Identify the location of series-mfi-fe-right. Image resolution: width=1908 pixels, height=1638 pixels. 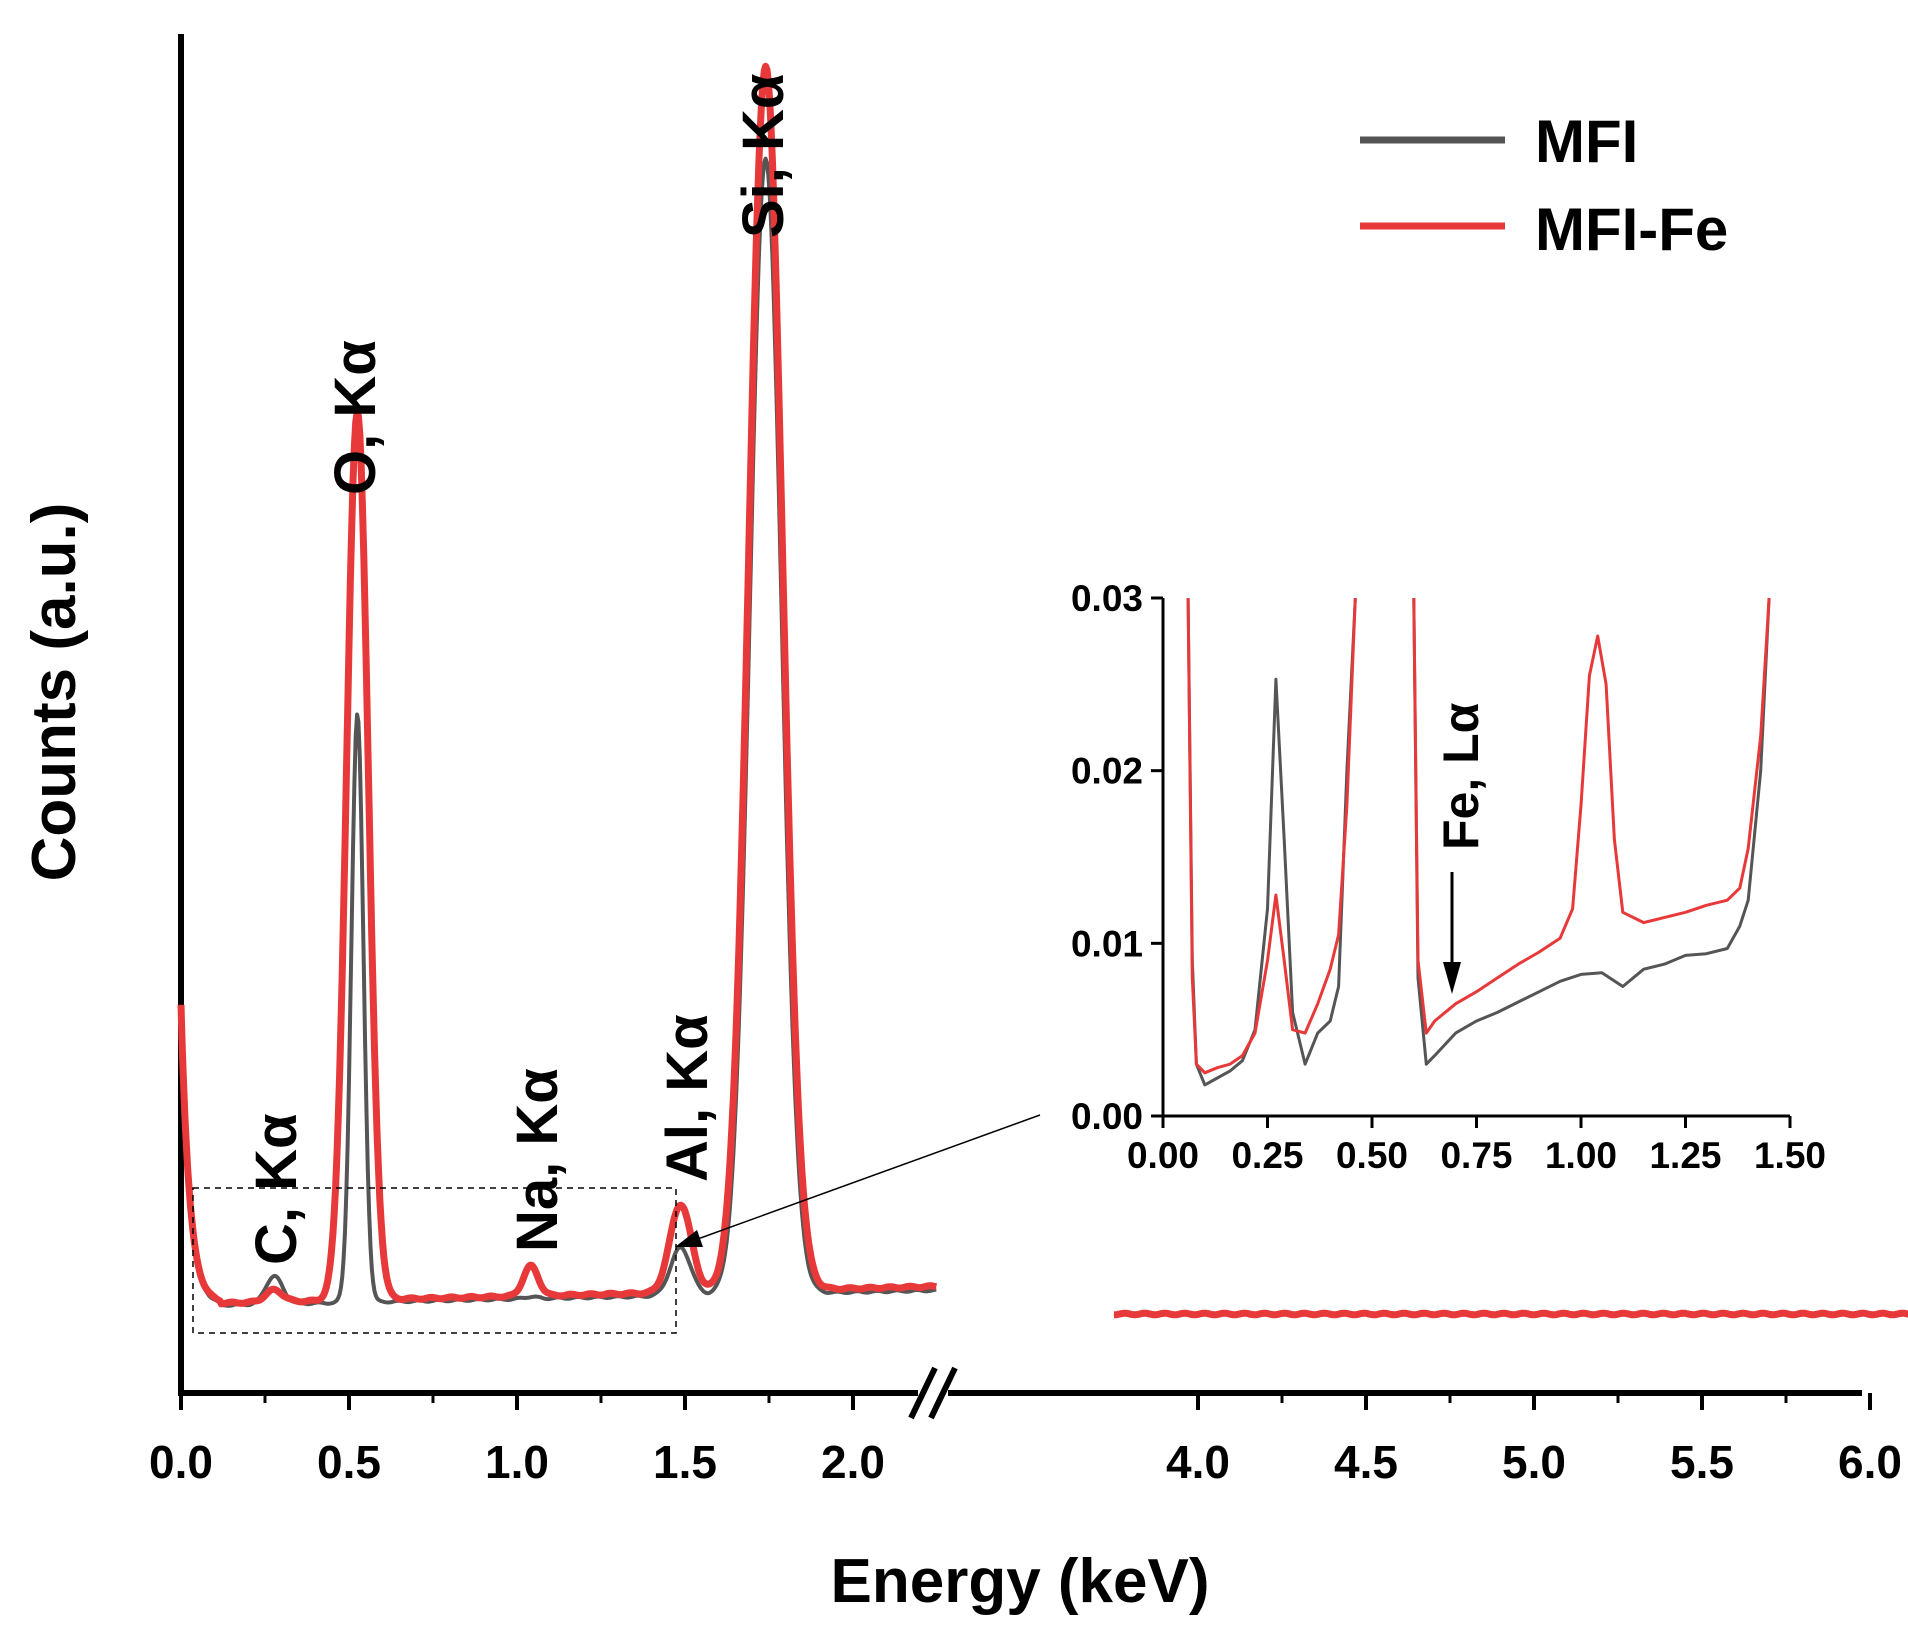
(1509, 1314).